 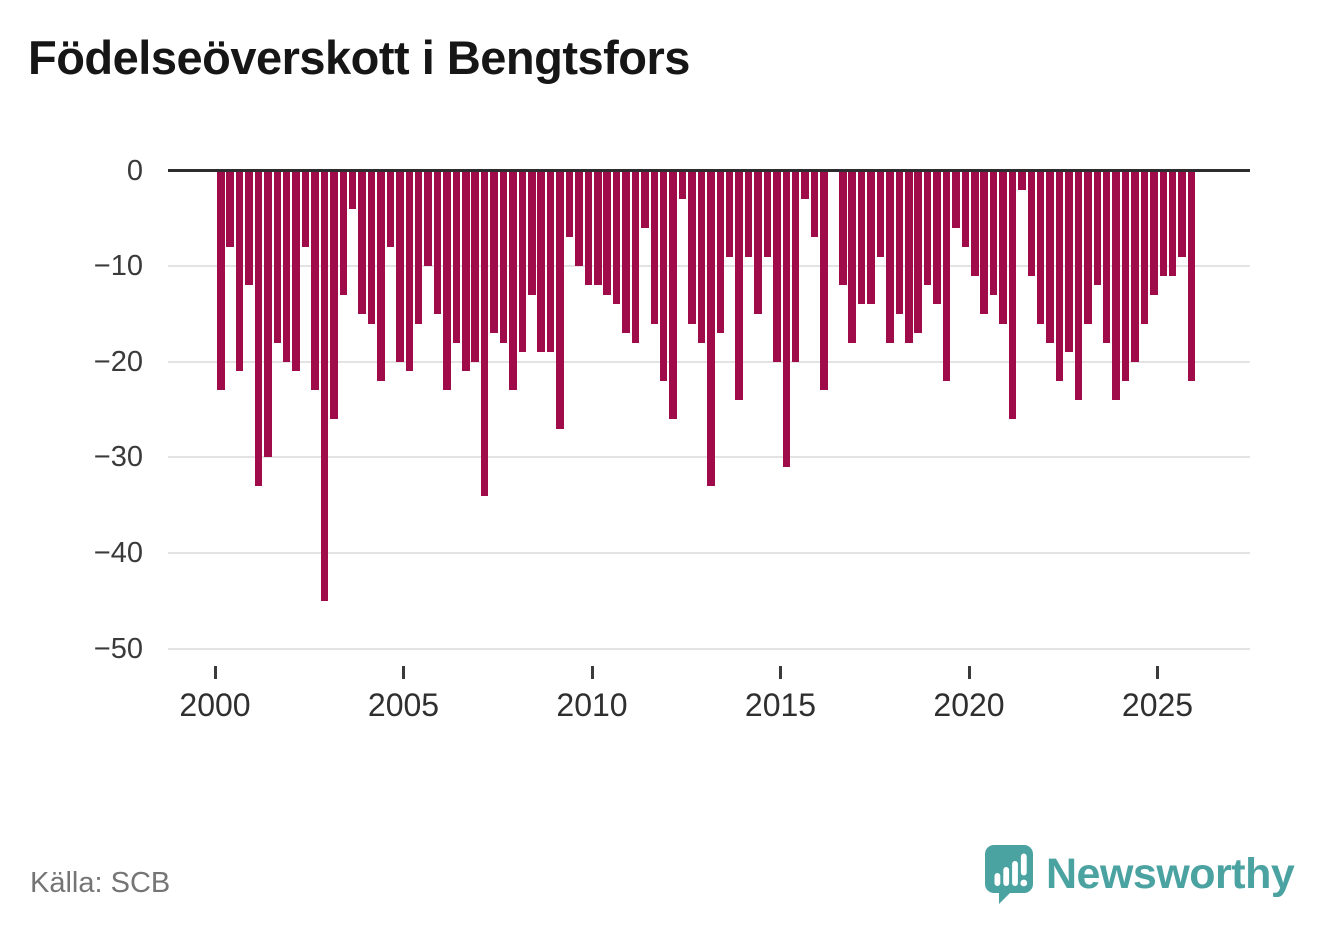 What do you see at coordinates (134, 170) in the screenshot?
I see `y-axis-tick-label: 0` at bounding box center [134, 170].